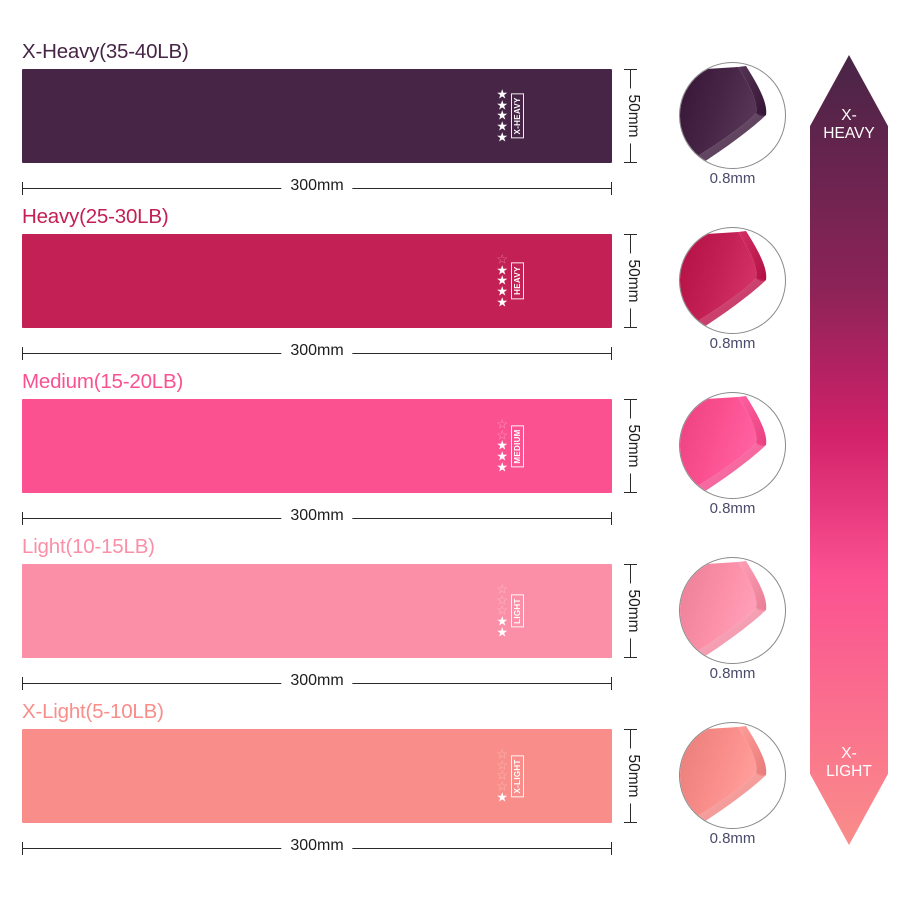  I want to click on band-star-rating: ★ ★ ★ ★ ☆, so click(502, 280).